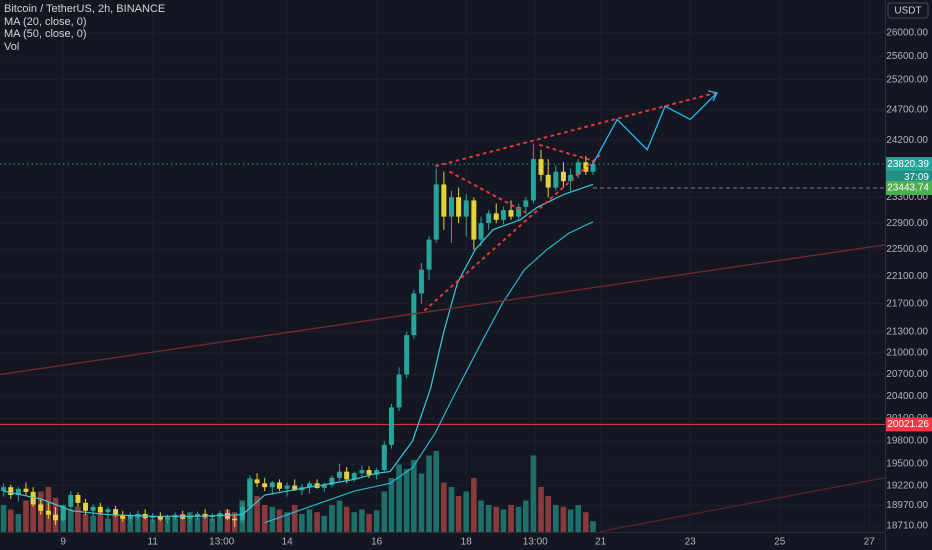 The height and width of the screenshot is (550, 932). Describe the element at coordinates (85, 9) in the screenshot. I see `symbol-title: Bitcoin / TetherUS, 2h, BINANCE` at that location.